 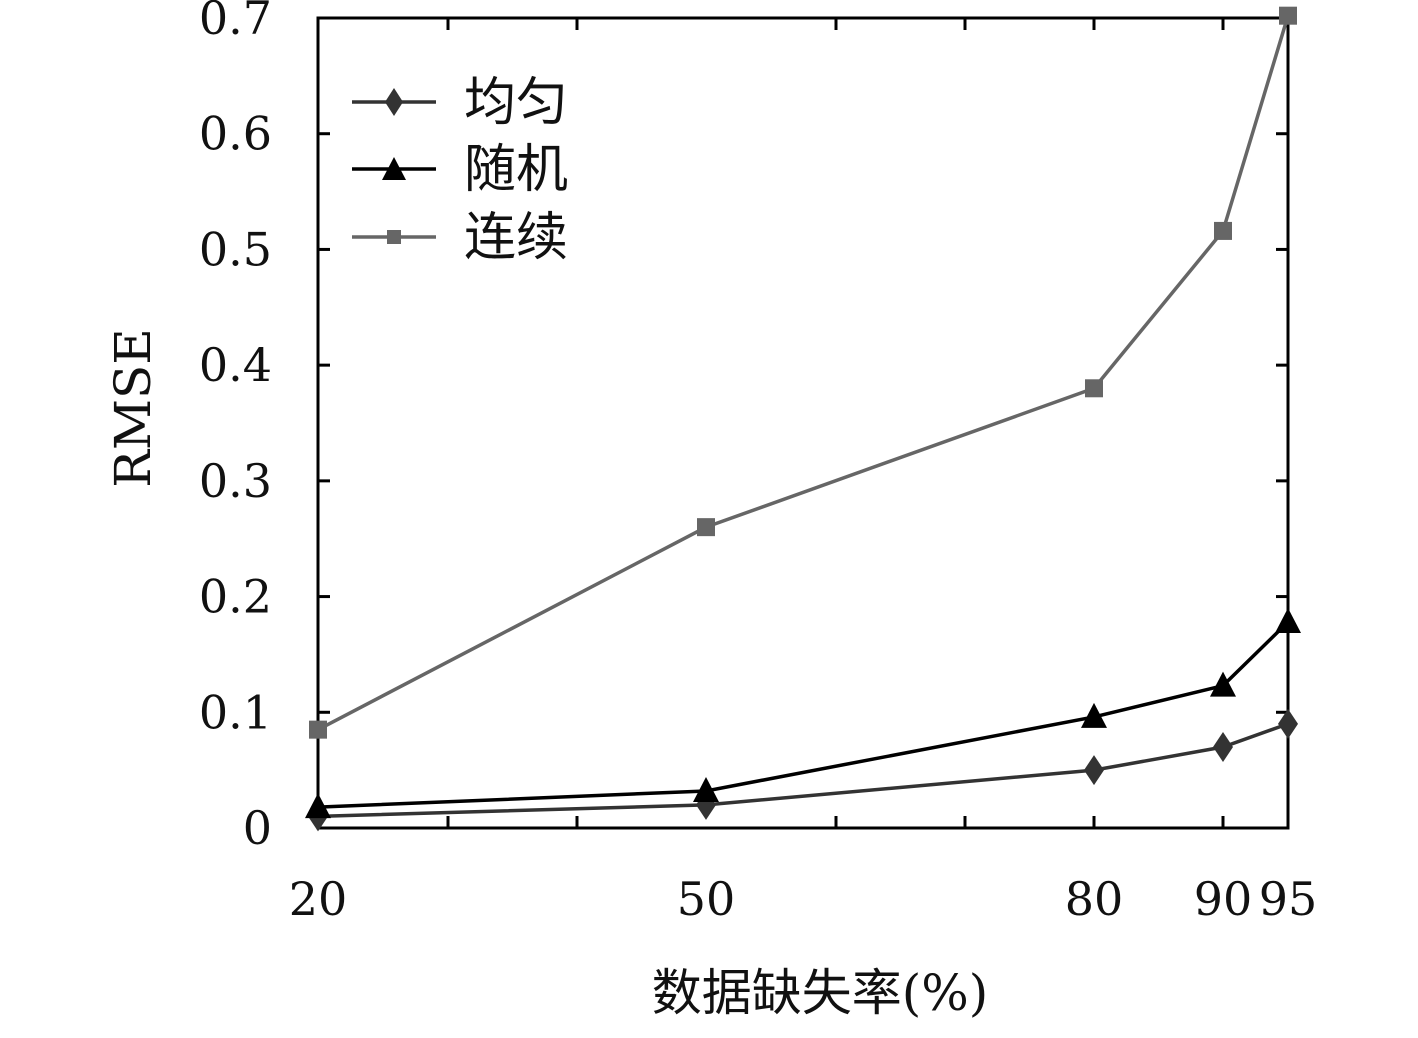 What do you see at coordinates (516, 238) in the screenshot?
I see `legend-label-2: 连续` at bounding box center [516, 238].